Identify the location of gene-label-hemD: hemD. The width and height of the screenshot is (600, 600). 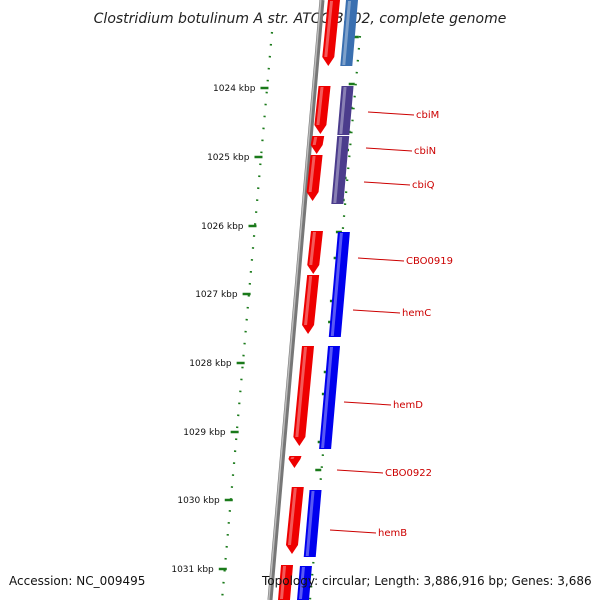
(383, 405).